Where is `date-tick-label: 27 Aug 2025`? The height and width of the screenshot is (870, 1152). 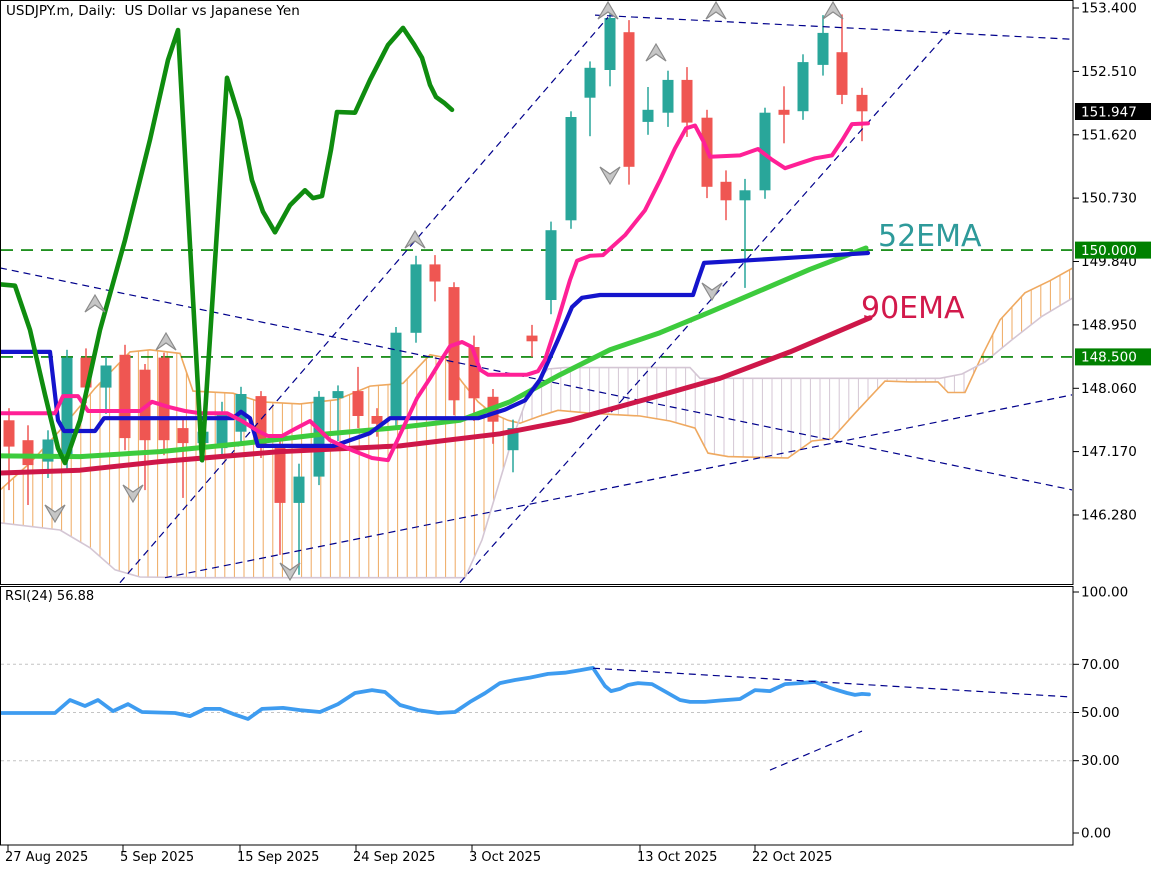
date-tick-label: 27 Aug 2025 is located at coordinates (46, 857).